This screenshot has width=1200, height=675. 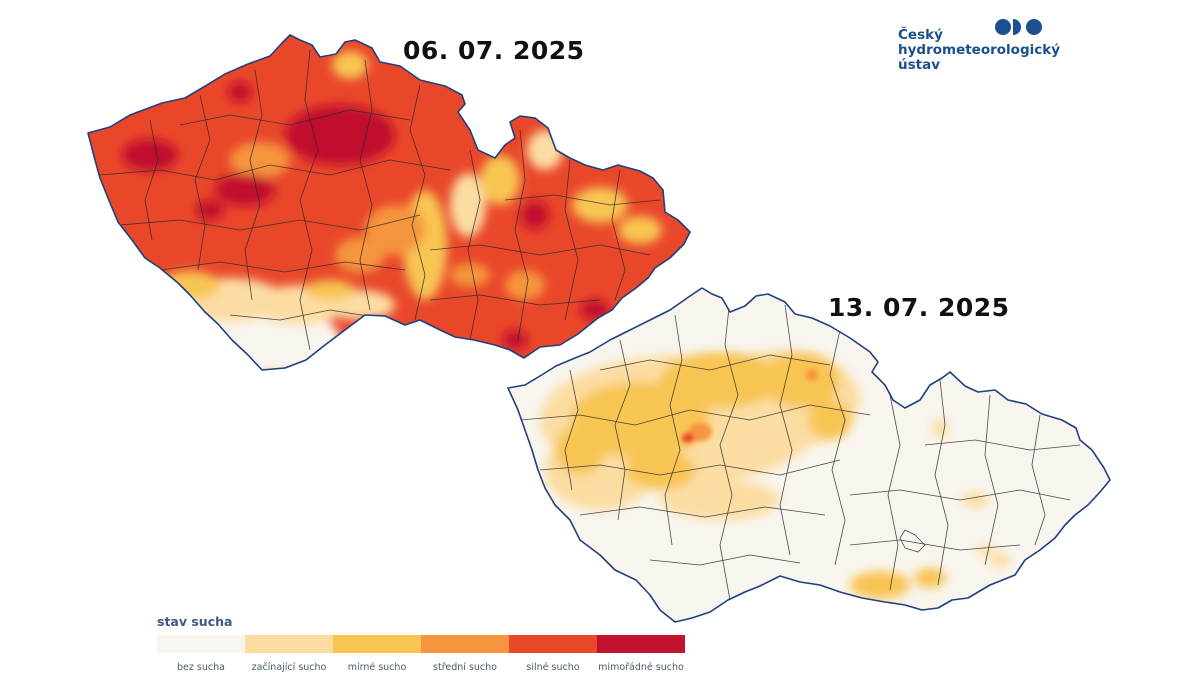 I want to click on legend-label: střední sucho, so click(x=465, y=667).